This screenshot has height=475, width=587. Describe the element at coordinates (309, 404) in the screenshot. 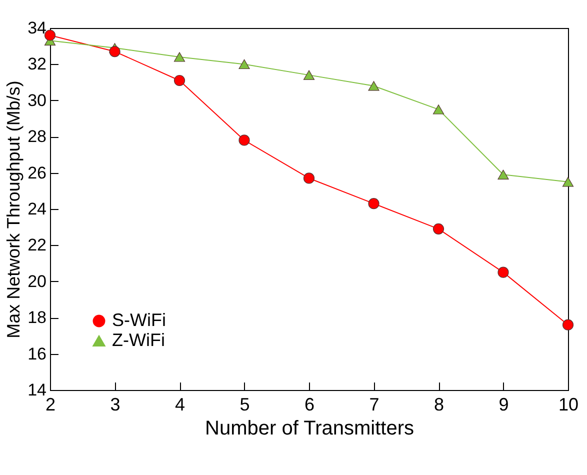

I see `x-tick-label: 6` at that location.